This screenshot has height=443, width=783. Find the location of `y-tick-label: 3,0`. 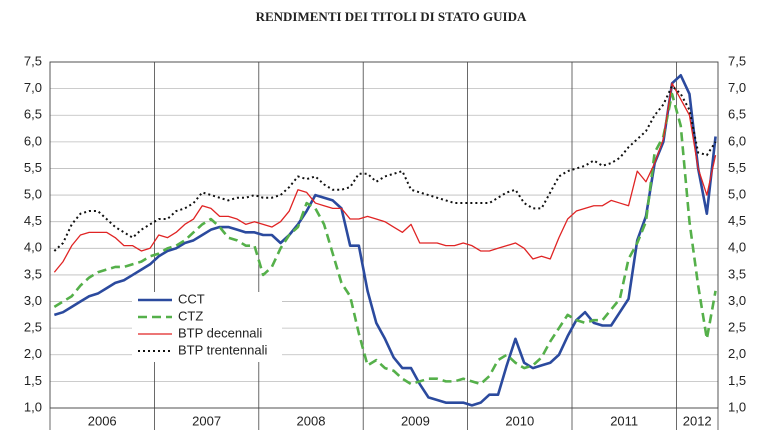

y-tick-label: 3,0 is located at coordinates (33, 300).